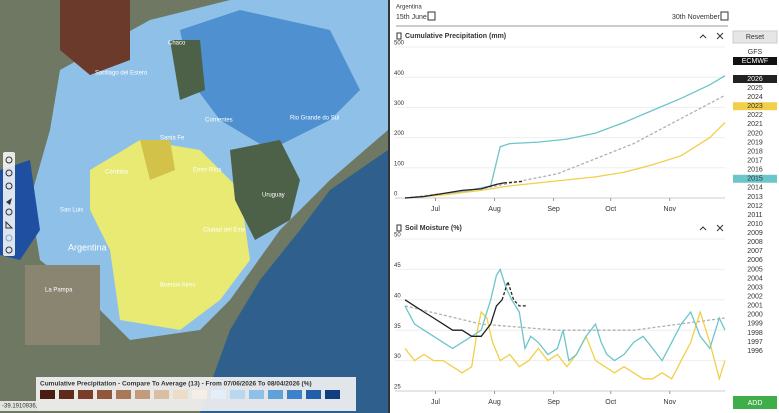  I want to click on region-yellow-dark, so click(157, 160).